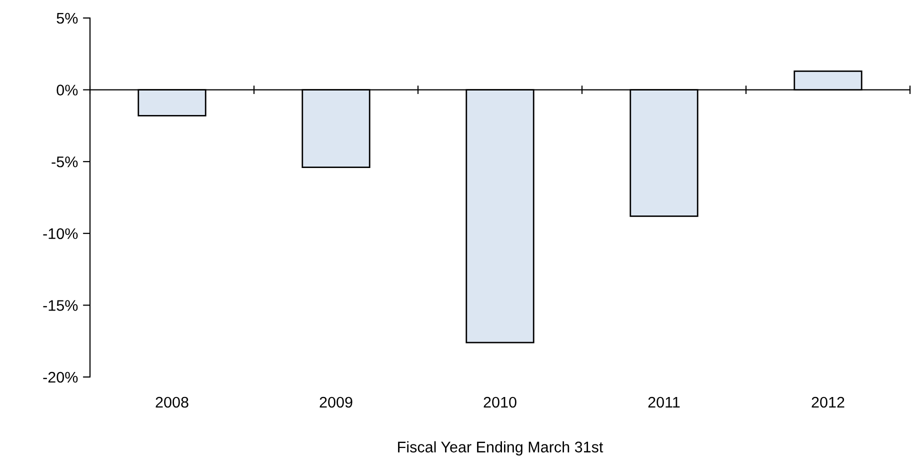 The width and height of the screenshot is (924, 462). What do you see at coordinates (60, 305) in the screenshot?
I see `y-tick-label: -15%` at bounding box center [60, 305].